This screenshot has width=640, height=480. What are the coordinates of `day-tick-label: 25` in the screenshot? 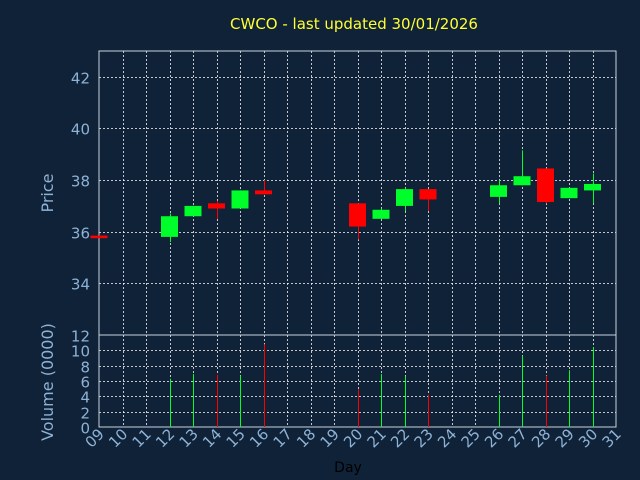 It's located at (471, 438).